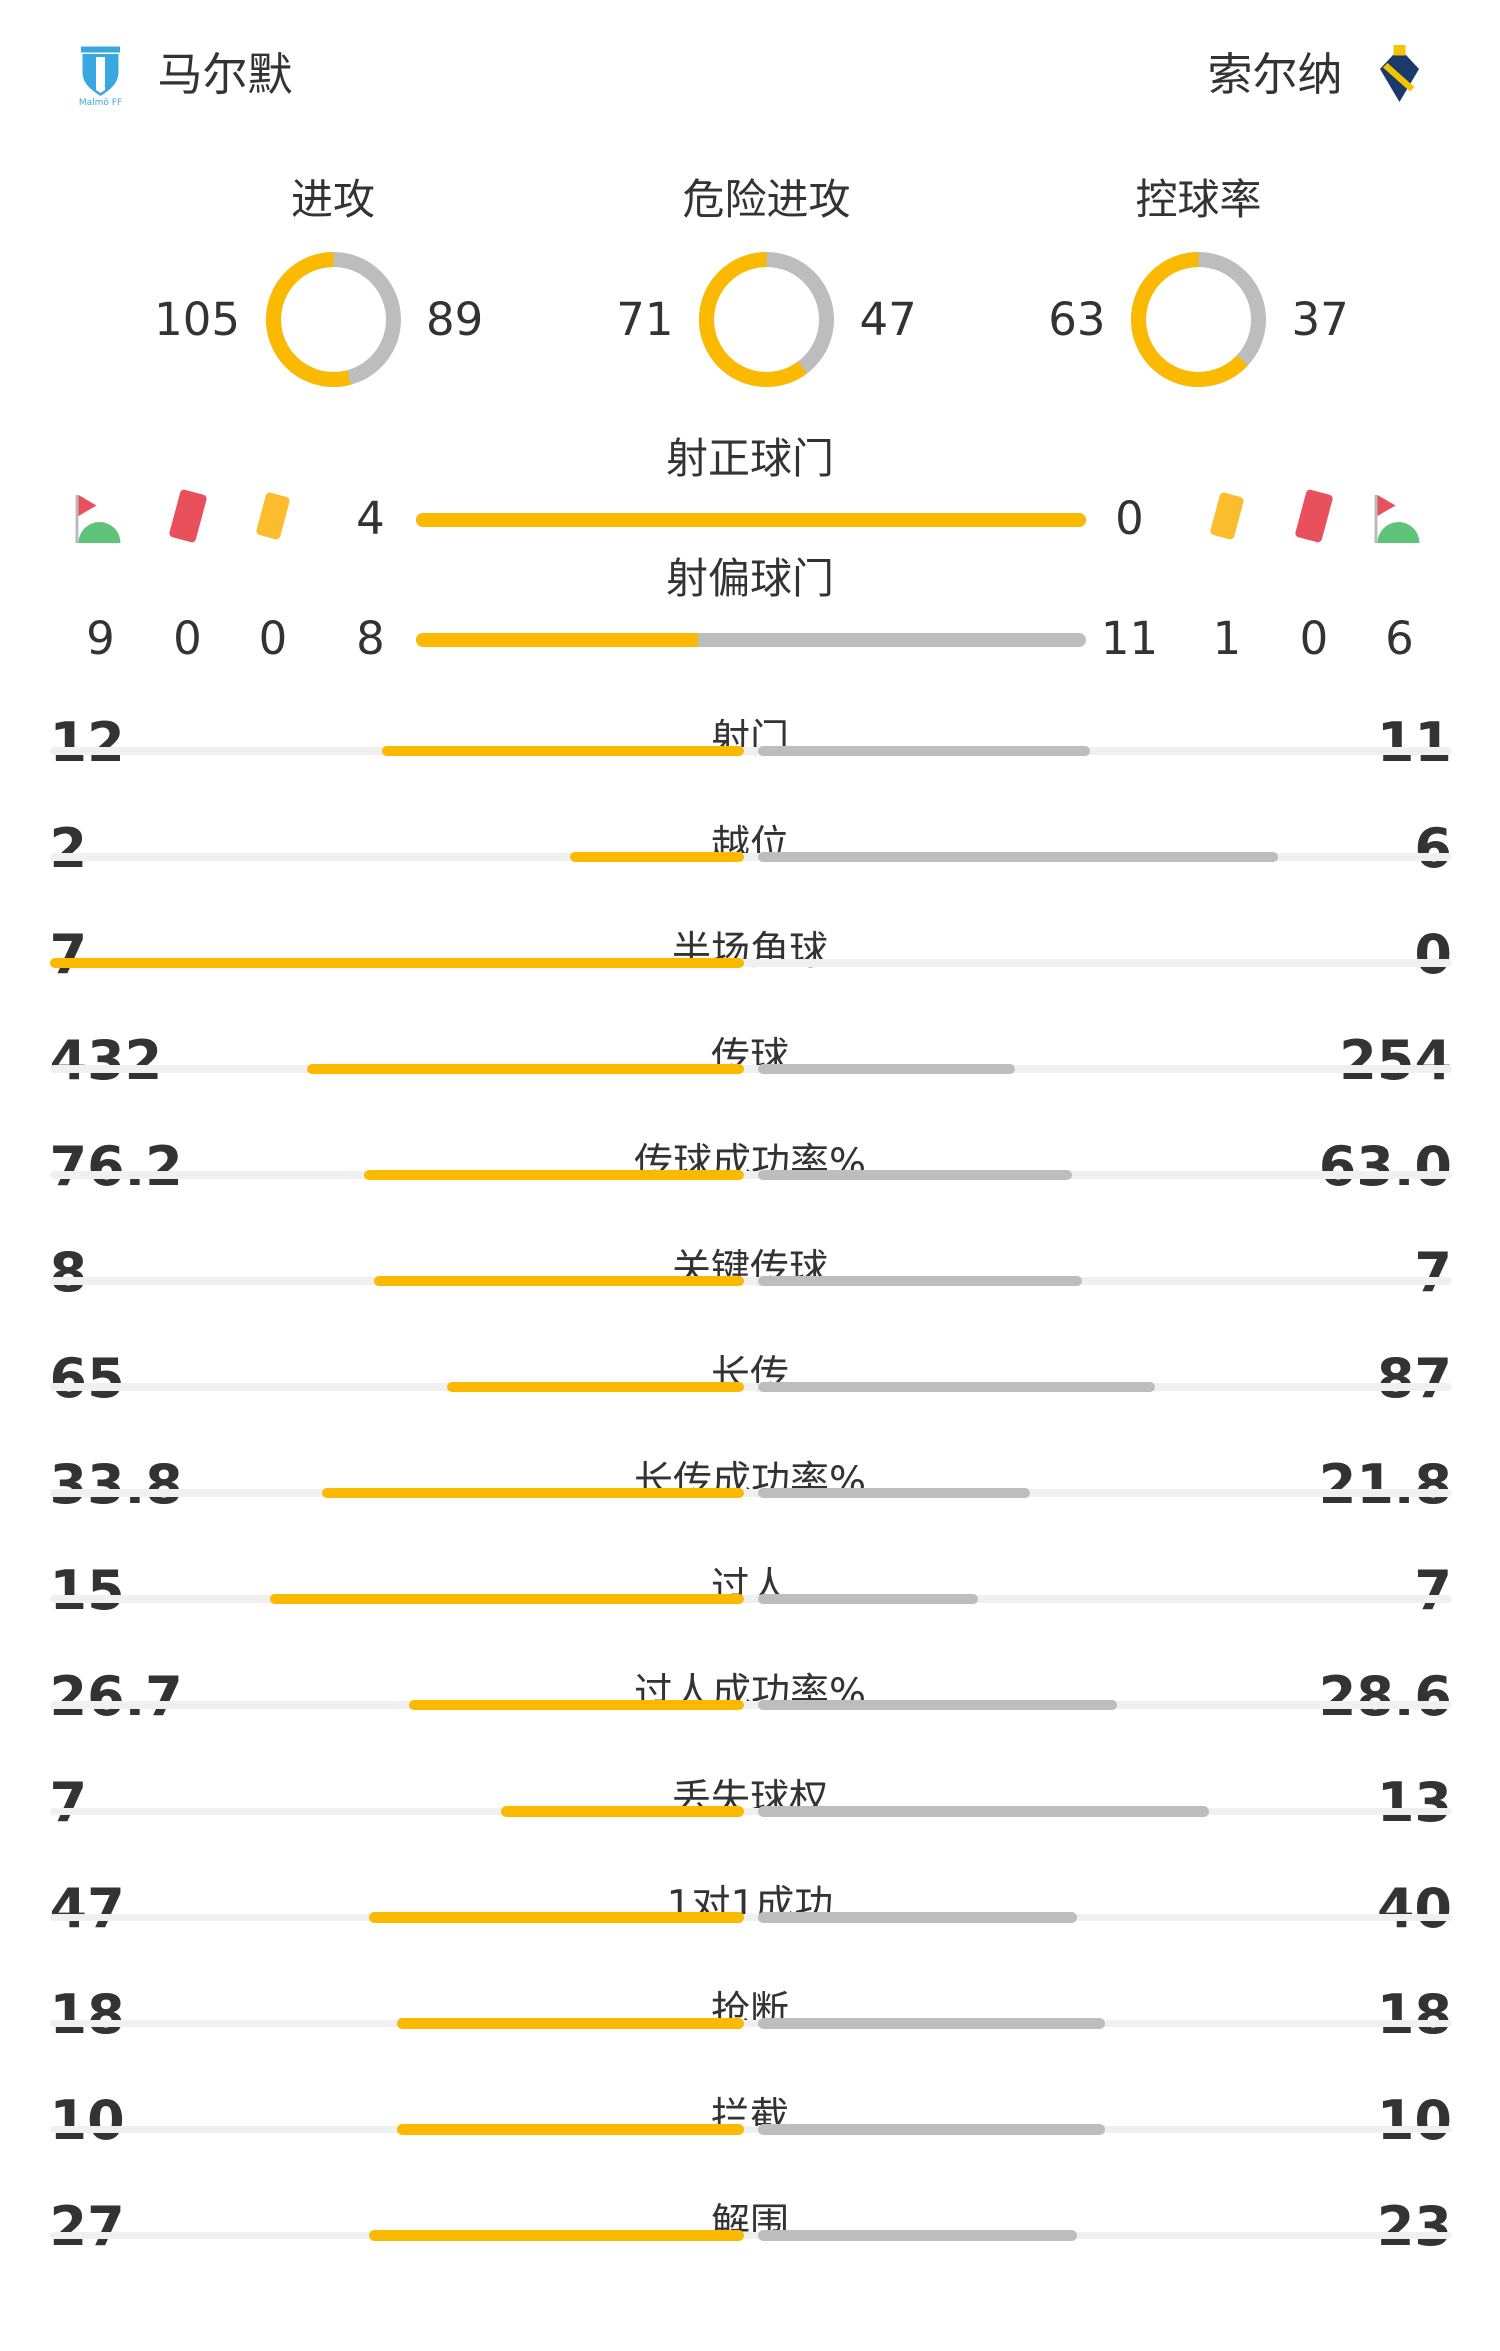  Describe the element at coordinates (87, 2015) in the screenshot. I see `stat-home-value: 18` at that location.